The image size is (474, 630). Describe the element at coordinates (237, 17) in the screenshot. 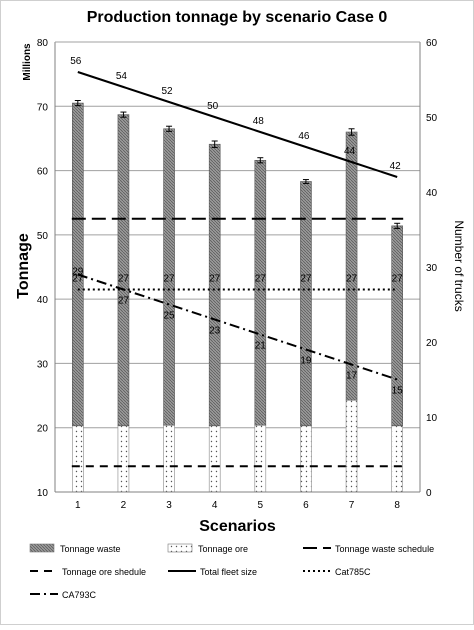

I see `chart-title: Production tonnage by scenario Case 0` at that location.